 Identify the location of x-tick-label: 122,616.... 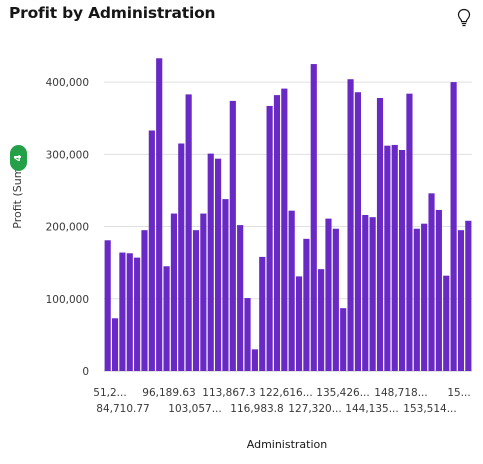
(285, 393).